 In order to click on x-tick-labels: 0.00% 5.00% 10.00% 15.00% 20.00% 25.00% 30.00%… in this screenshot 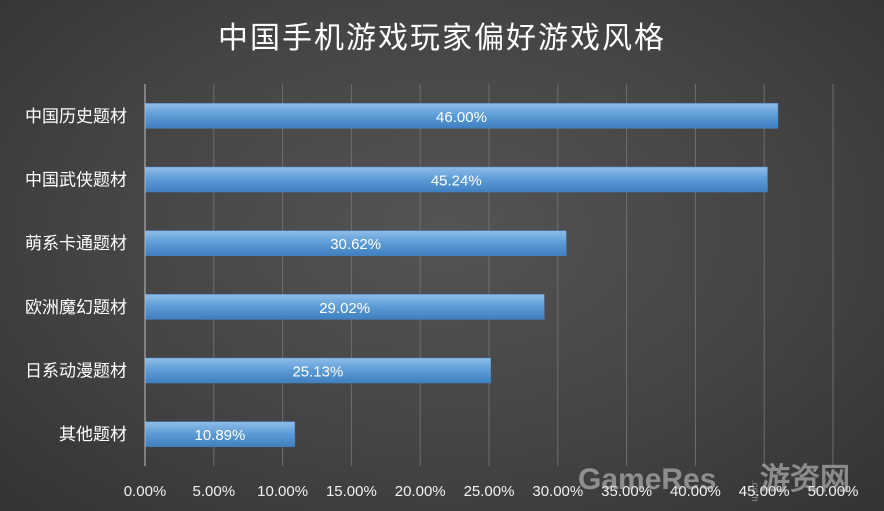, I will do `click(491, 491)`.